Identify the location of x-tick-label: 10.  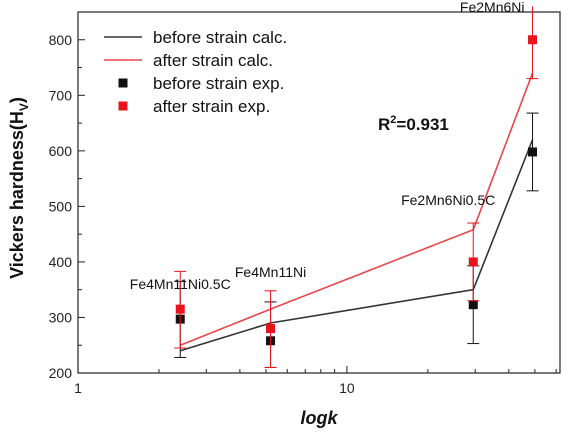
(347, 388).